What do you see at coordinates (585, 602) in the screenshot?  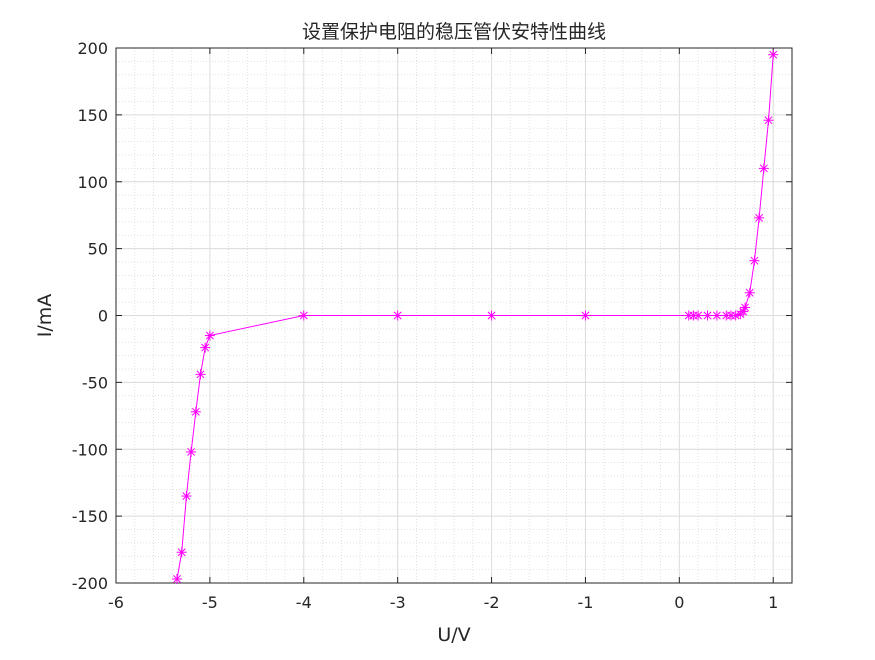 I see `x-tick-label: -1` at bounding box center [585, 602].